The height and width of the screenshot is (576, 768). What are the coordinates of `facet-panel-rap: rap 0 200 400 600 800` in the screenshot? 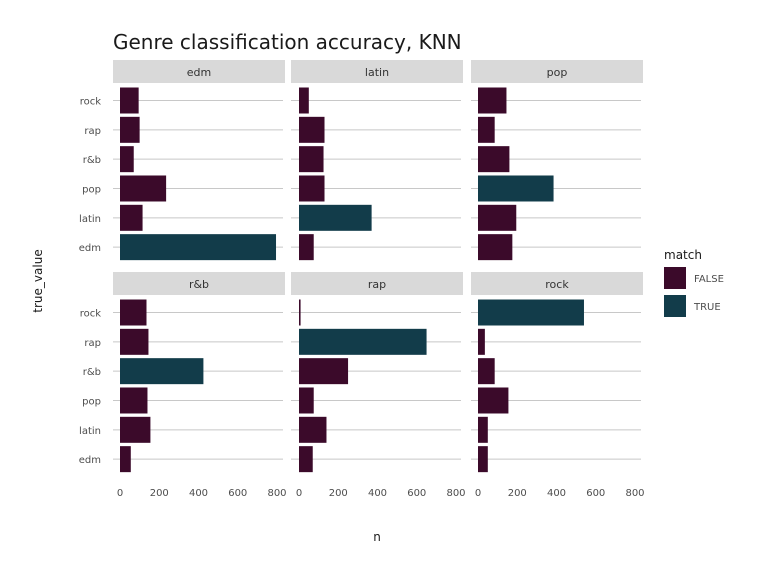 It's located at (378, 385).